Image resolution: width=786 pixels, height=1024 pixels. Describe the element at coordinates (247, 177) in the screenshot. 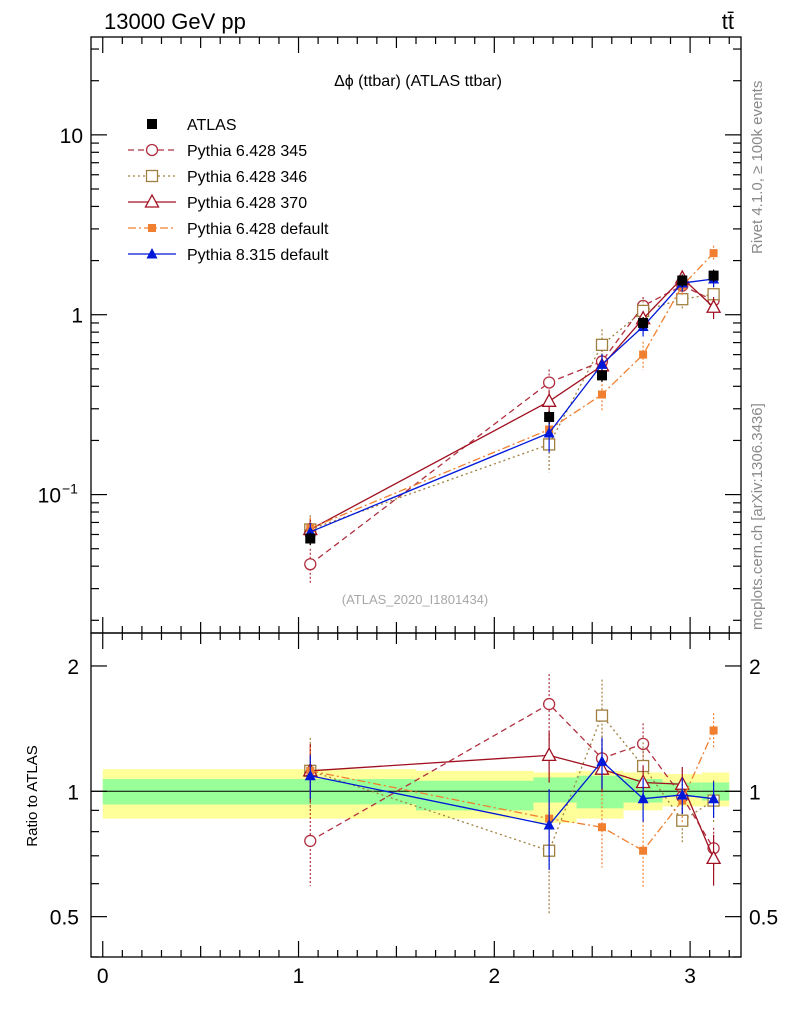

I see `legend-label: Pythia 6.428 346` at that location.